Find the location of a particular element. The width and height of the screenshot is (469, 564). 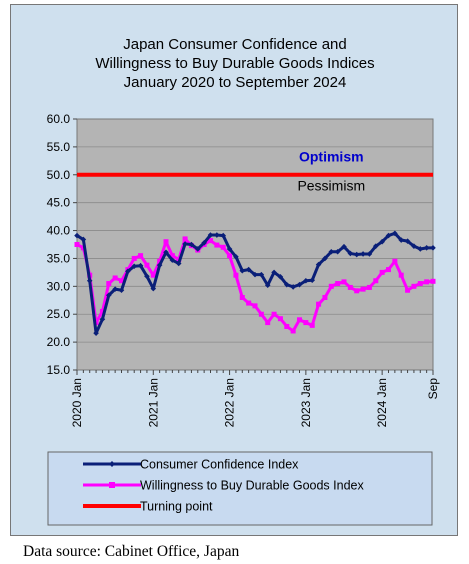

y-tick-label: 30.0 is located at coordinates (59, 286).